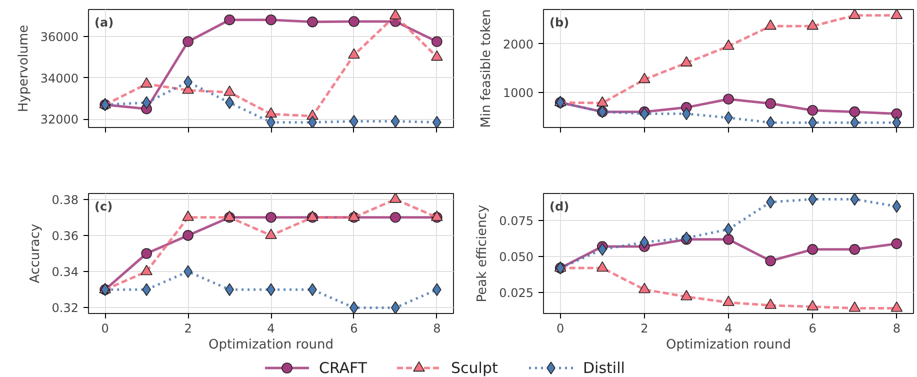 This screenshot has height=377, width=917. What do you see at coordinates (486, 68) in the screenshot?
I see `y-axis-title: Min feasible token` at bounding box center [486, 68].